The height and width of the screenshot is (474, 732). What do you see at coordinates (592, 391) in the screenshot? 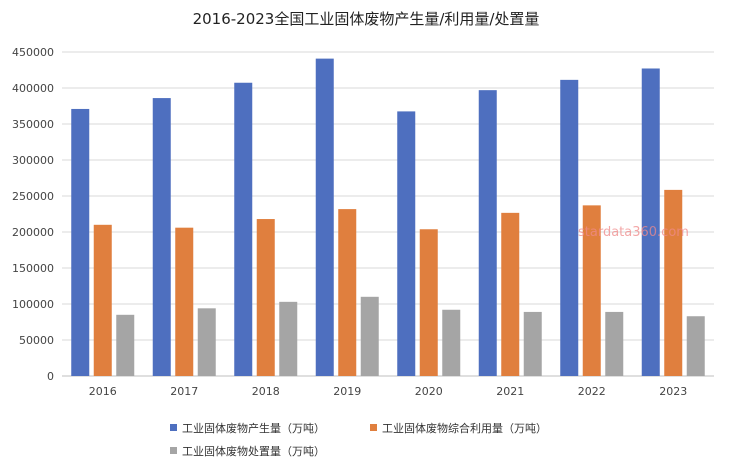
I see `x-tick-label: 2022` at bounding box center [592, 391].